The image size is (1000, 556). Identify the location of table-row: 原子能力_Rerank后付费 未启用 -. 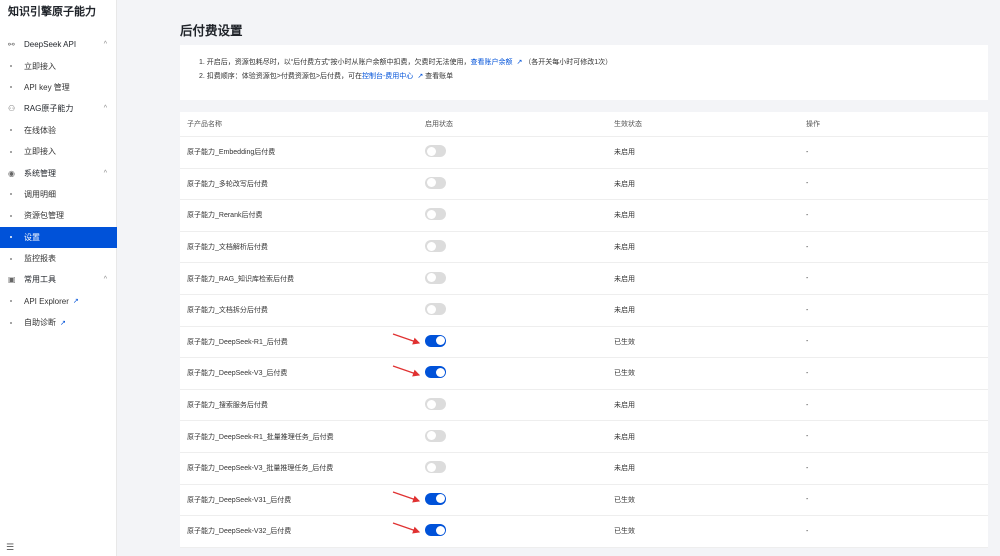
(584, 216).